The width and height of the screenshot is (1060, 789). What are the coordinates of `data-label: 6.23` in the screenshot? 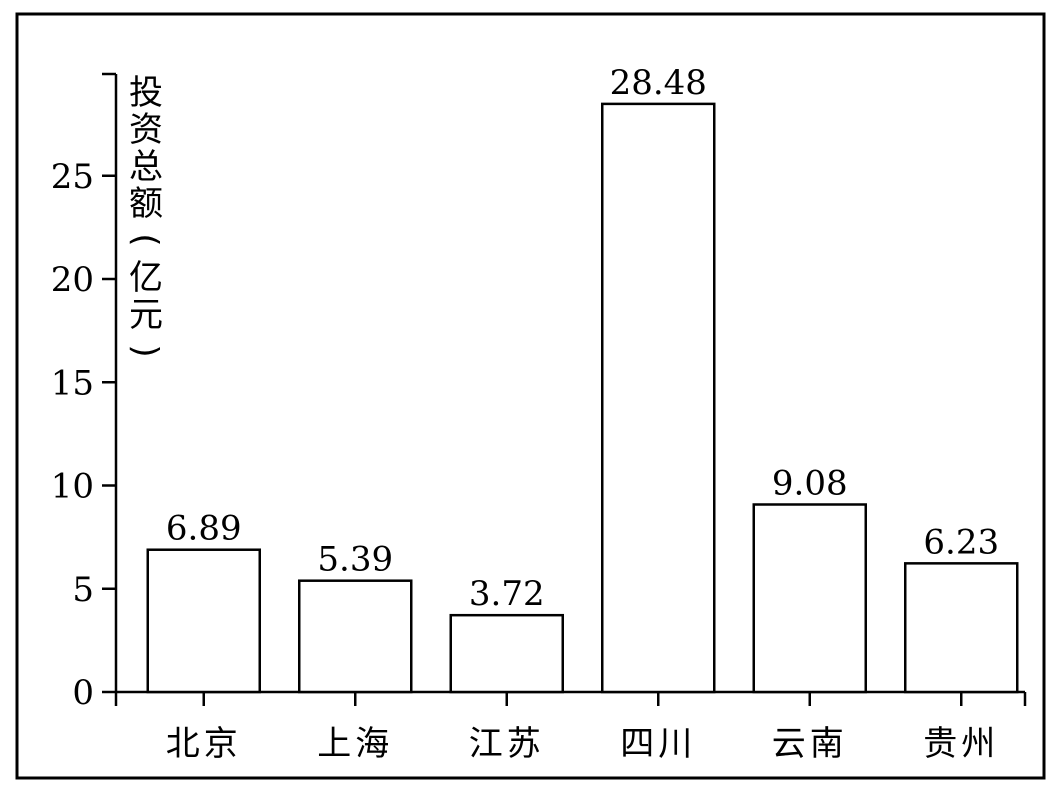 It's located at (961, 542).